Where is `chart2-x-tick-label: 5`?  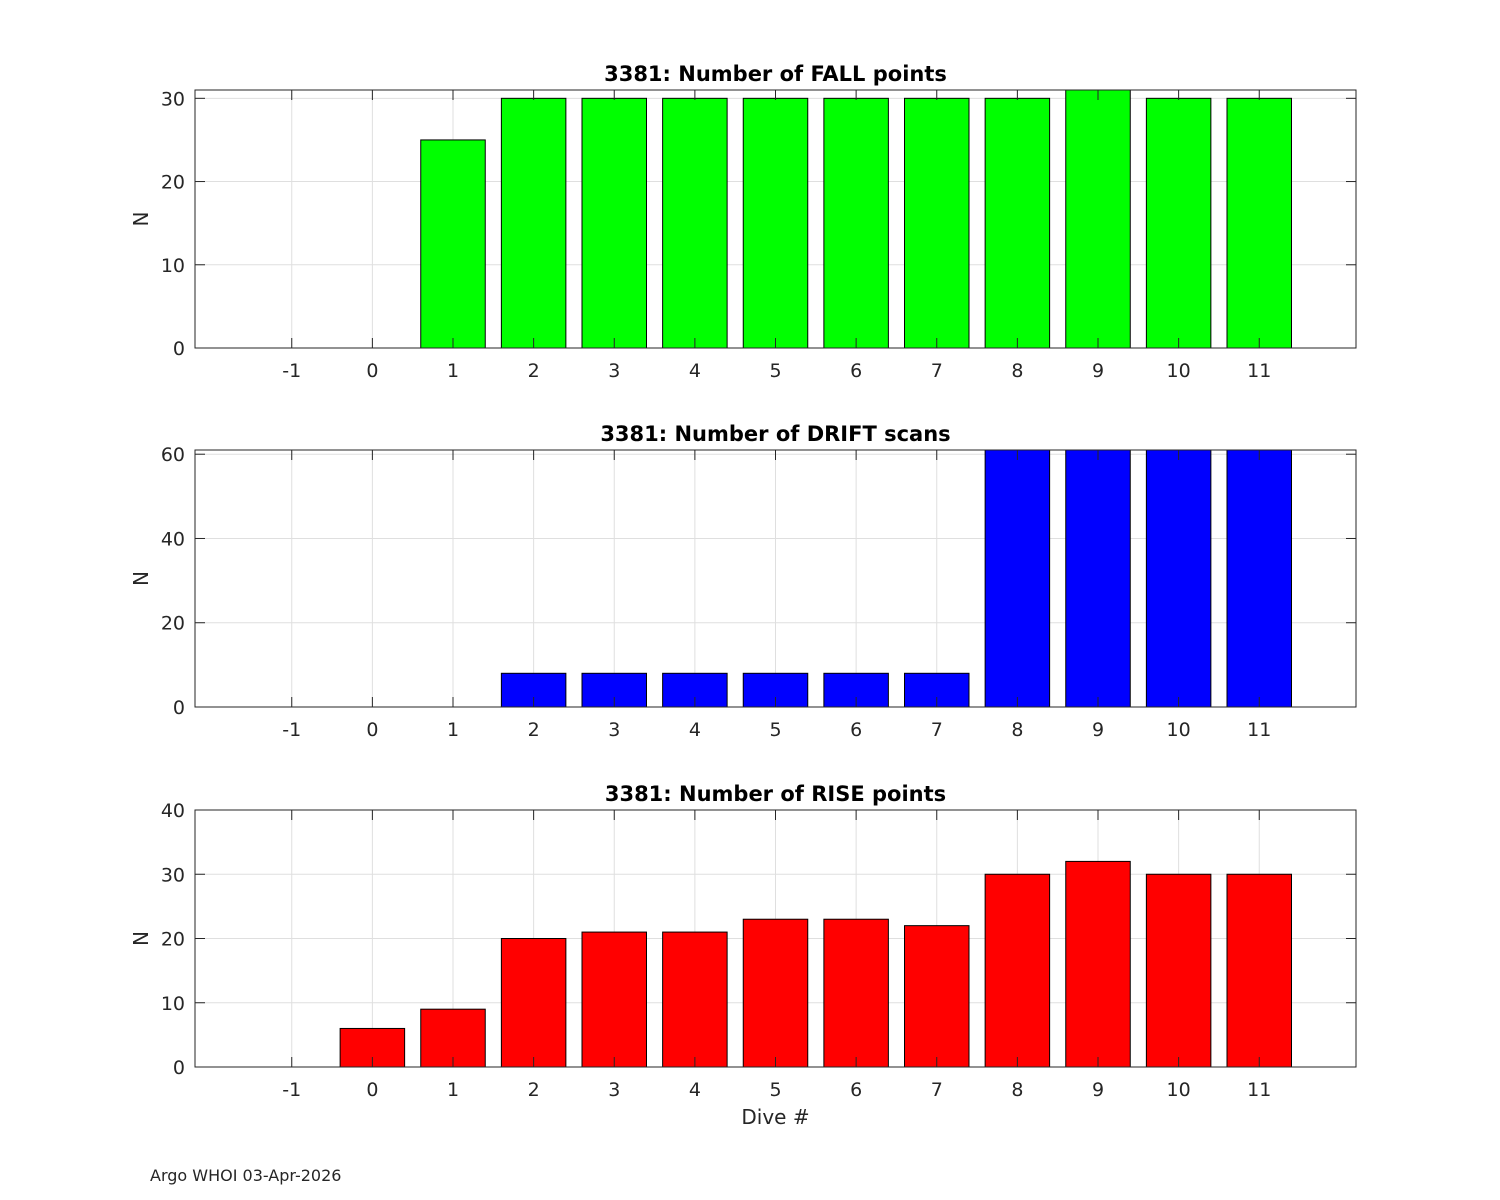
chart2-x-tick-label: 5 is located at coordinates (775, 730).